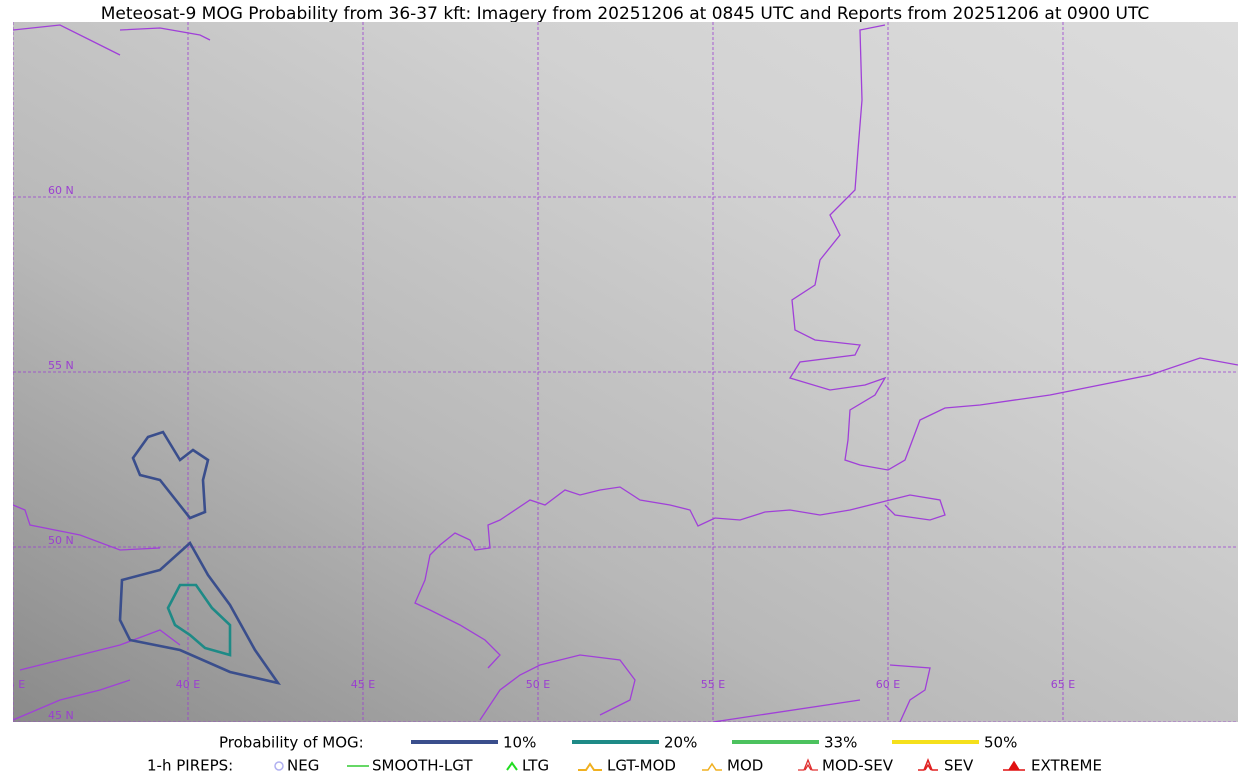 This screenshot has width=1250, height=782. Describe the element at coordinates (61, 715) in the screenshot. I see `lat-label: 45 N` at that location.